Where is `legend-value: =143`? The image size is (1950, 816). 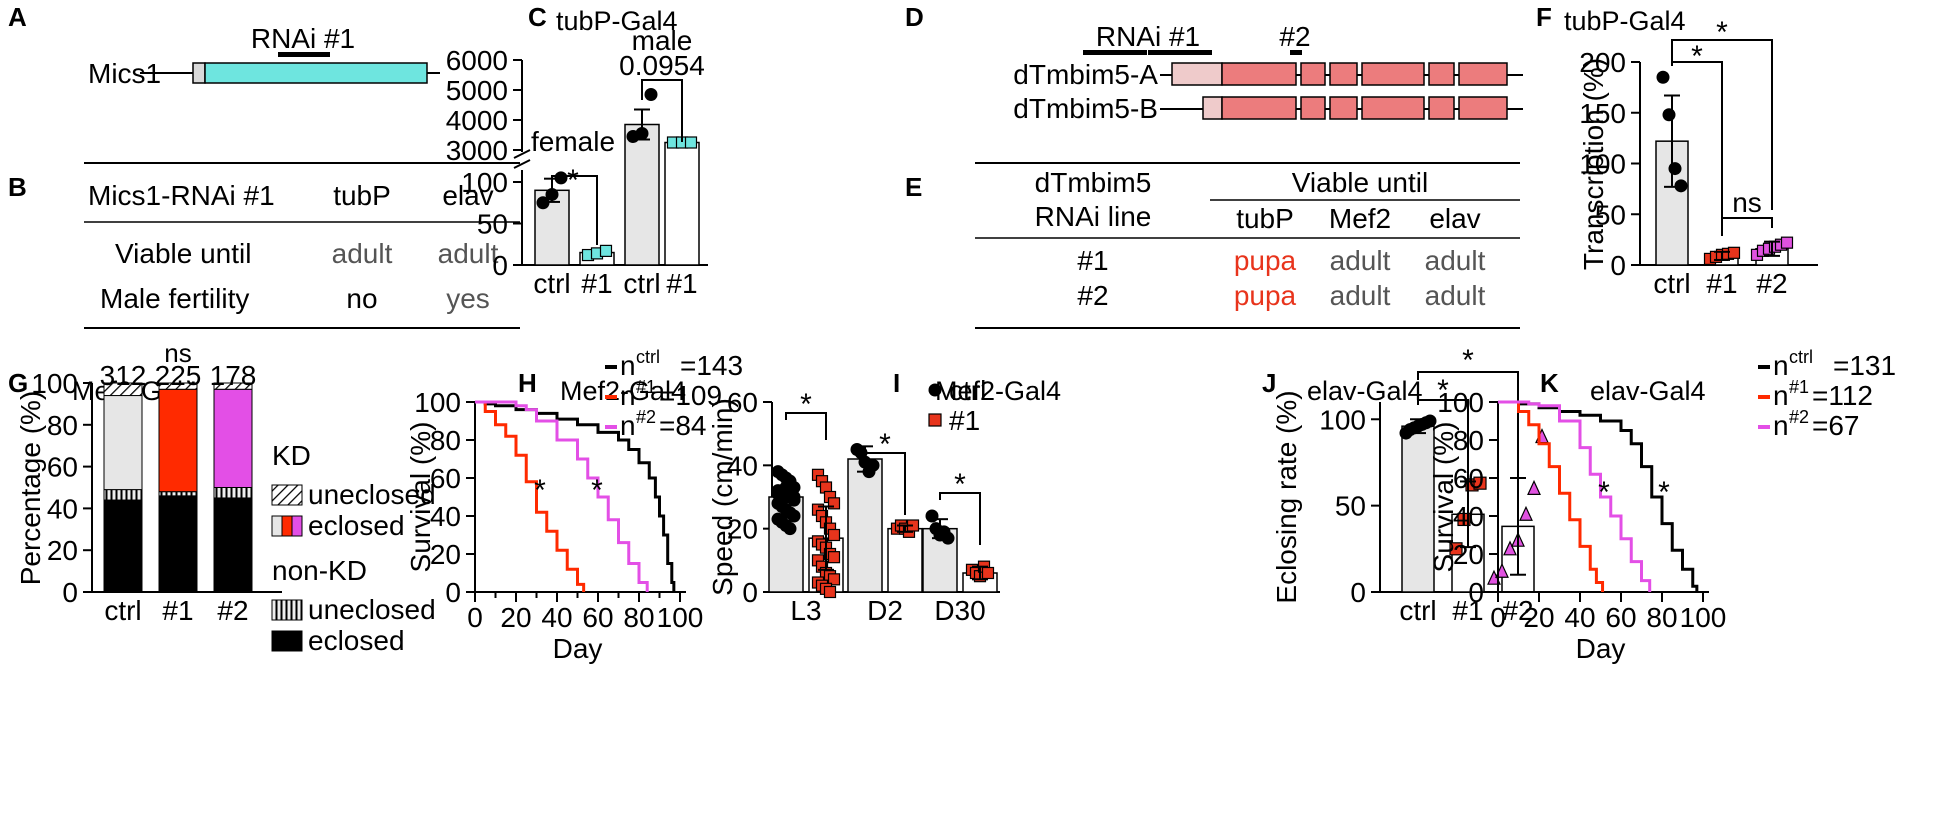 legend-value: =143 is located at coordinates (711, 365).